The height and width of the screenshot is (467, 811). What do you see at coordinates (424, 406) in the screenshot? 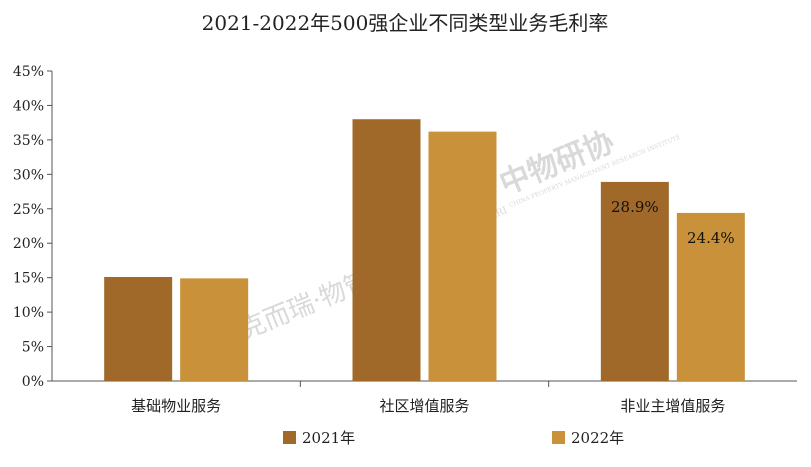
I see `x-category-label: 社区增值服务` at bounding box center [424, 406].